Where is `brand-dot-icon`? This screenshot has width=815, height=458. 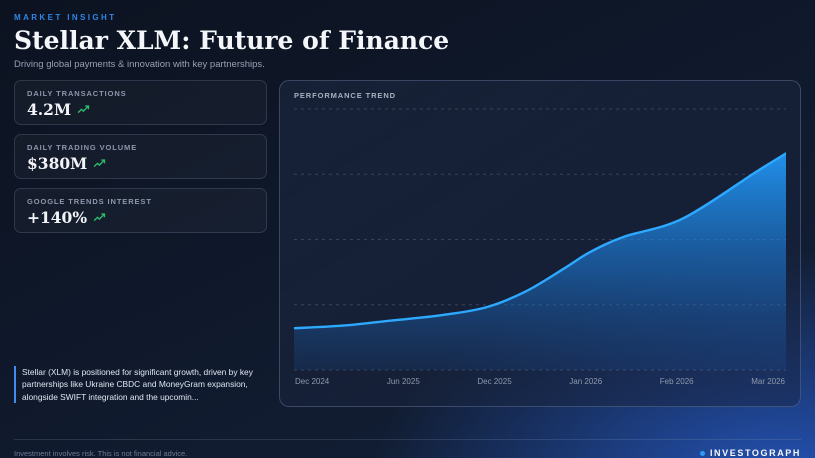
brand-dot-icon is located at coordinates (702, 453).